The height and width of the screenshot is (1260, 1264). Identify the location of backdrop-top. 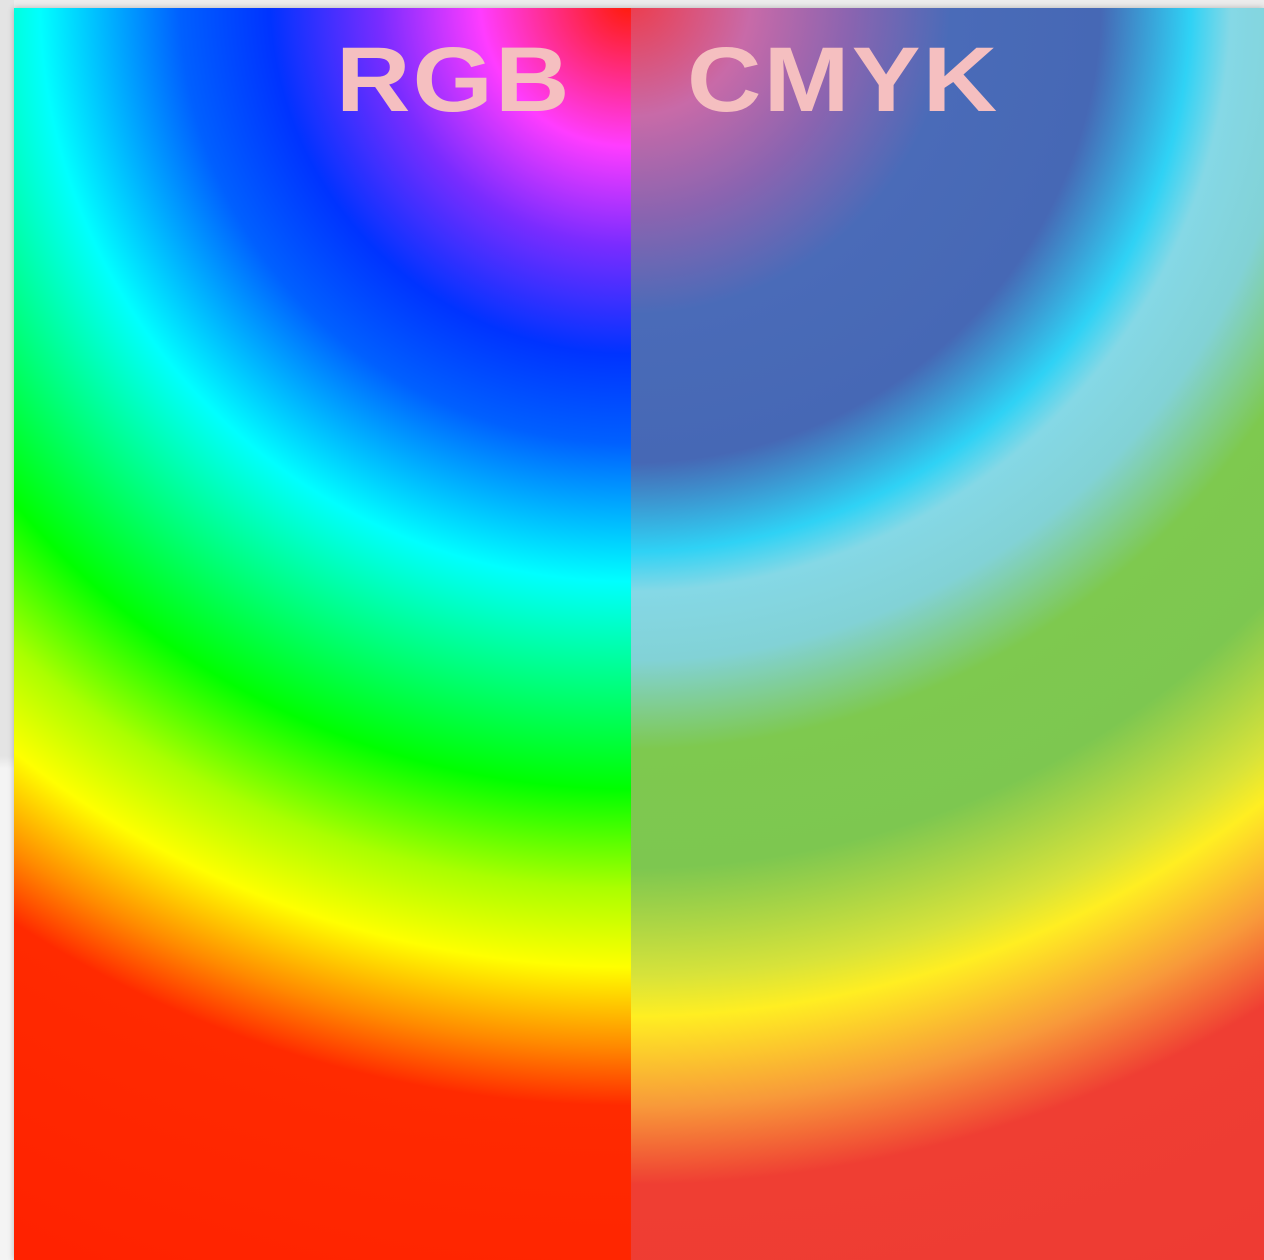
(632, 4).